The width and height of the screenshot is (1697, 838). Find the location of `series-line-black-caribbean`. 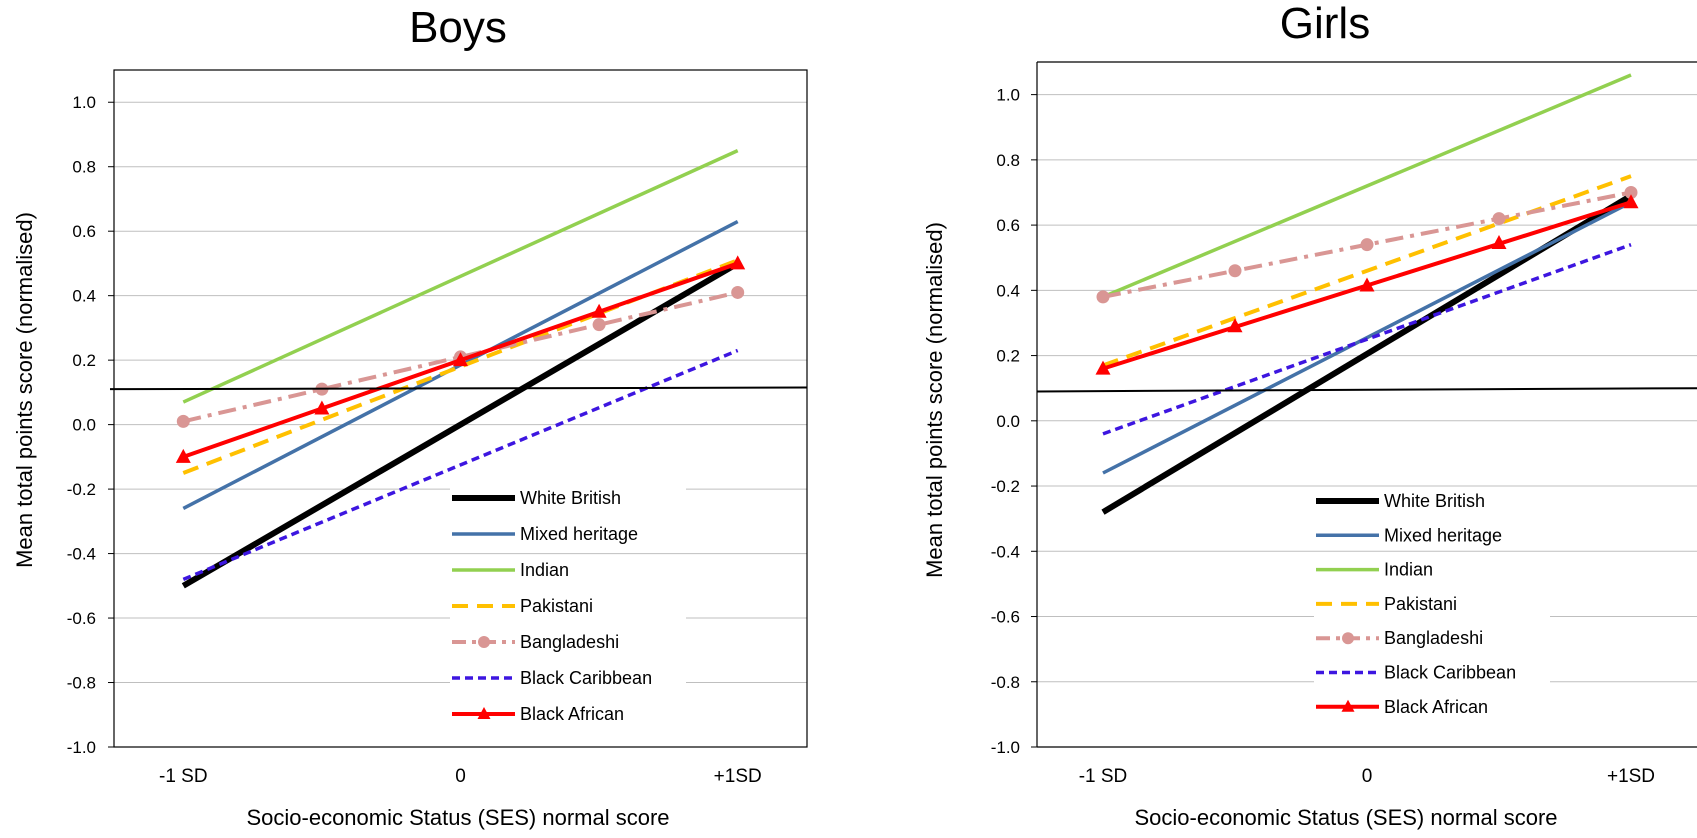

series-line-black-caribbean is located at coordinates (1367, 339).